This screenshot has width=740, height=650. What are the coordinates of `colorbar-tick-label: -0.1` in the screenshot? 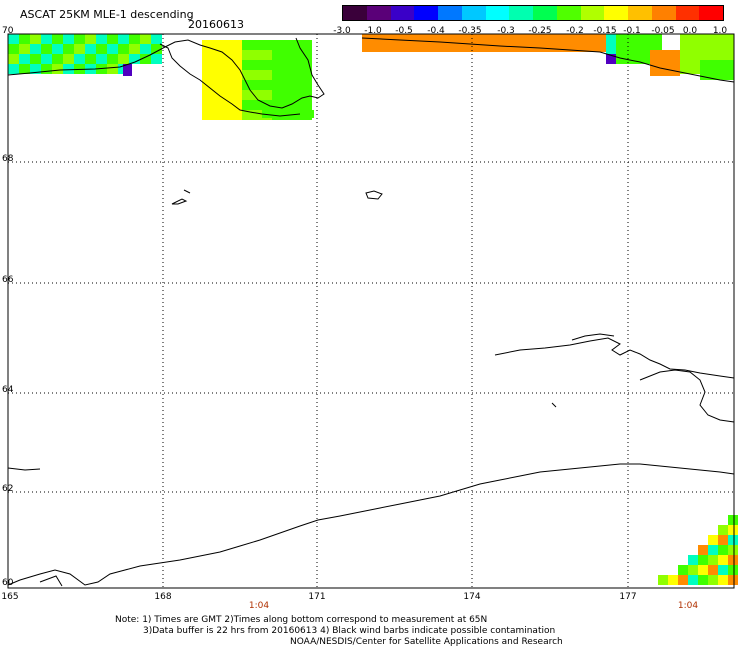 It's located at (632, 31).